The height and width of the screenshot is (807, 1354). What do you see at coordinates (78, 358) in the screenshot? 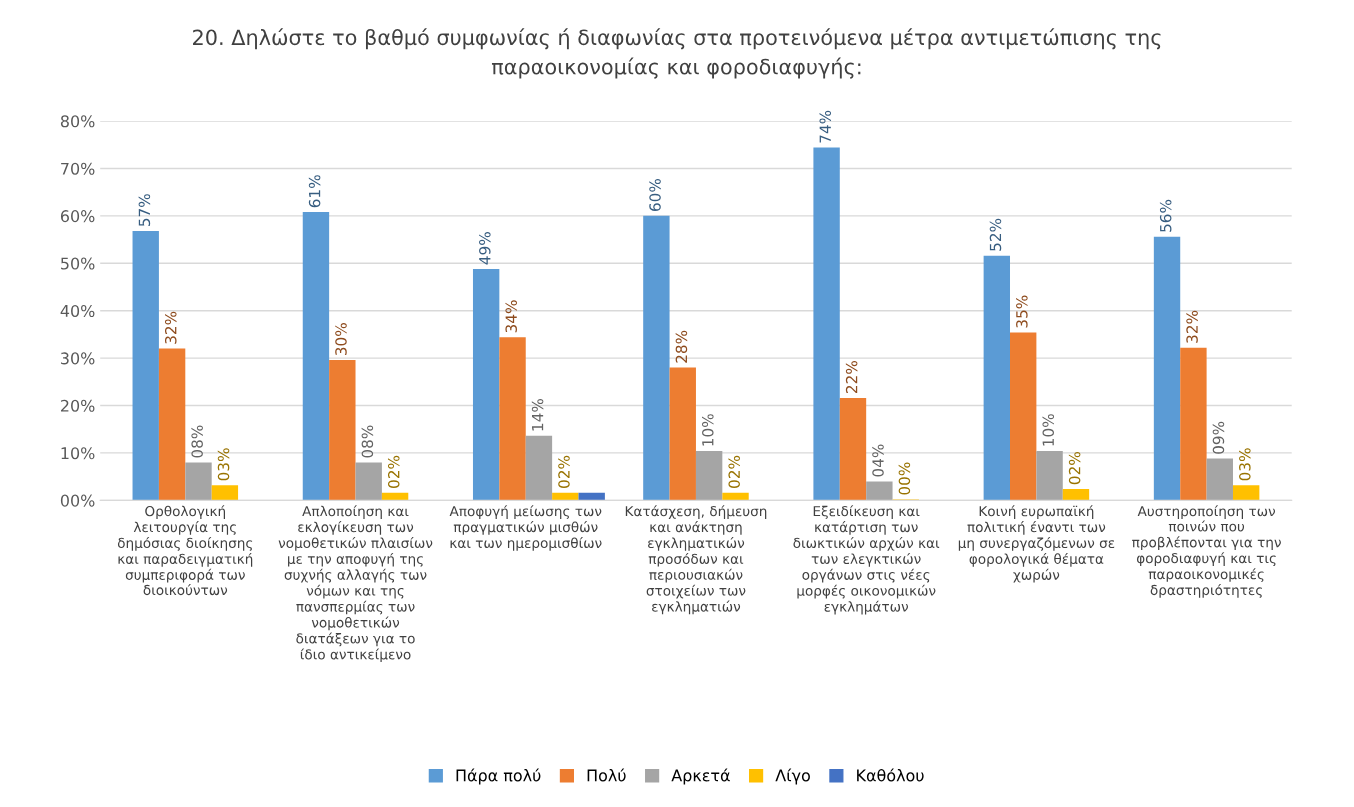
I see `y-tick-label: 30%` at bounding box center [78, 358].